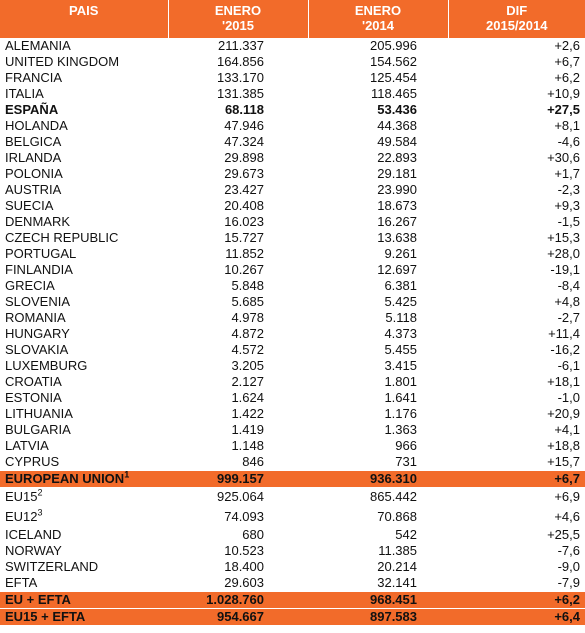  What do you see at coordinates (568, 397) in the screenshot?
I see `value-dif-text: -1,0` at bounding box center [568, 397].